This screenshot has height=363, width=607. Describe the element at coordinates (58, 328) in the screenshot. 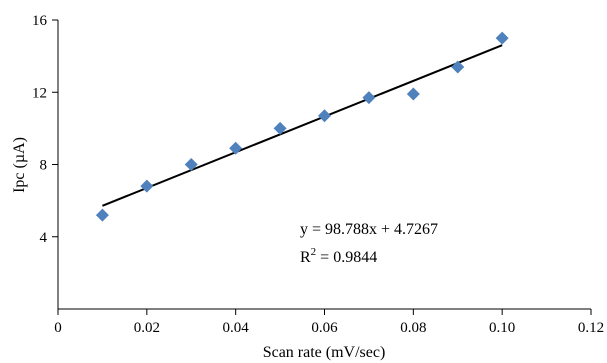

I see `x-tick-label: 0` at that location.